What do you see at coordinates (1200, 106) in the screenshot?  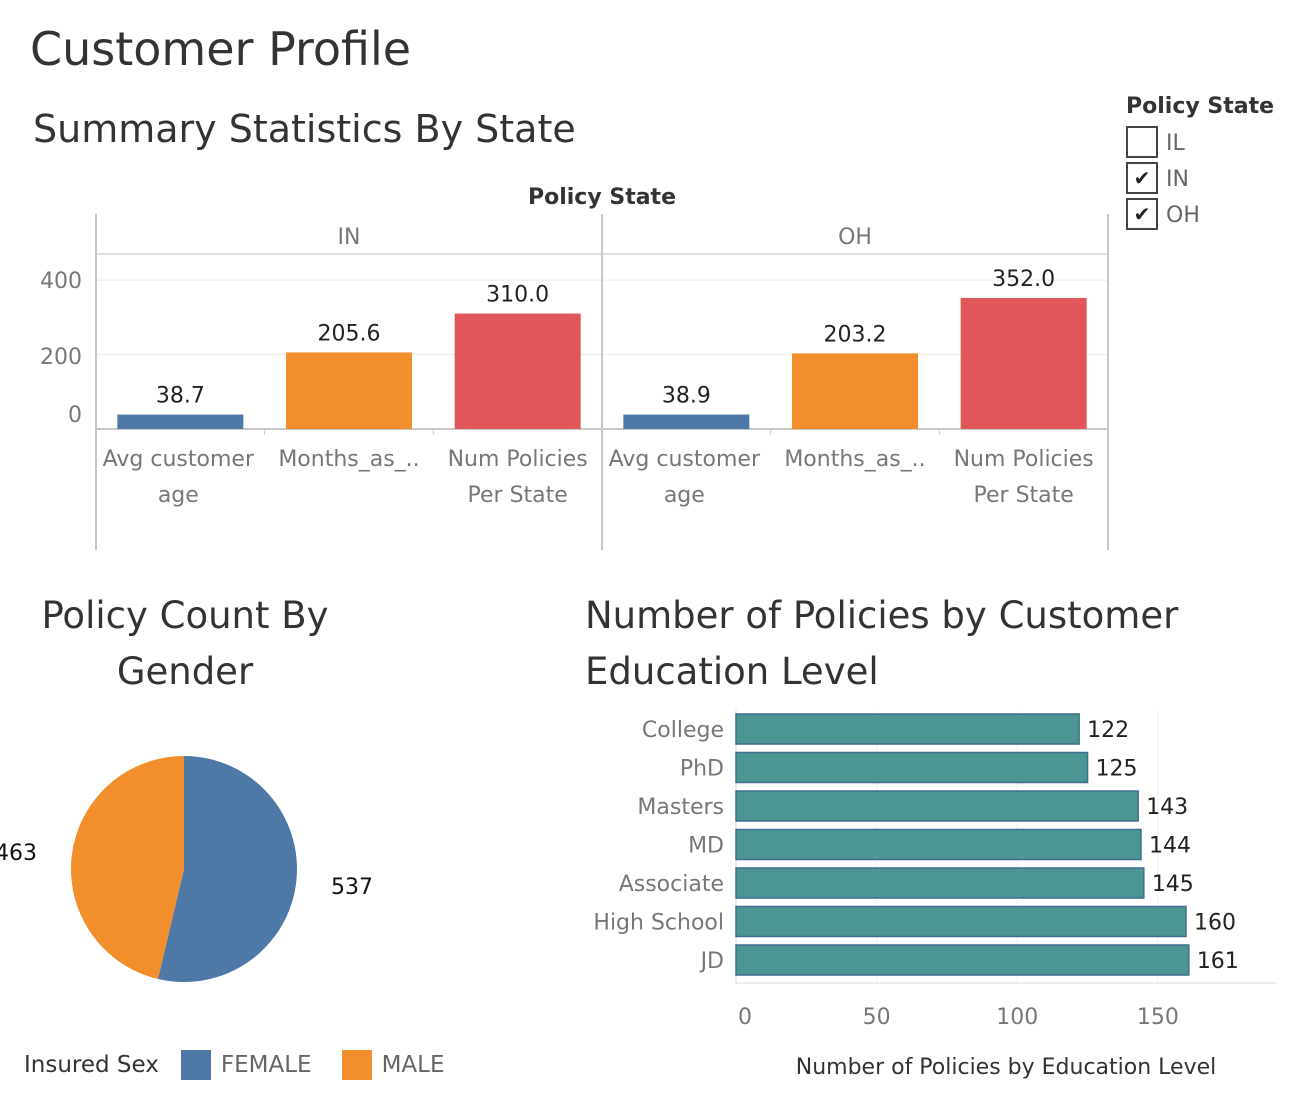 I see `filter-title: Policy State` at bounding box center [1200, 106].